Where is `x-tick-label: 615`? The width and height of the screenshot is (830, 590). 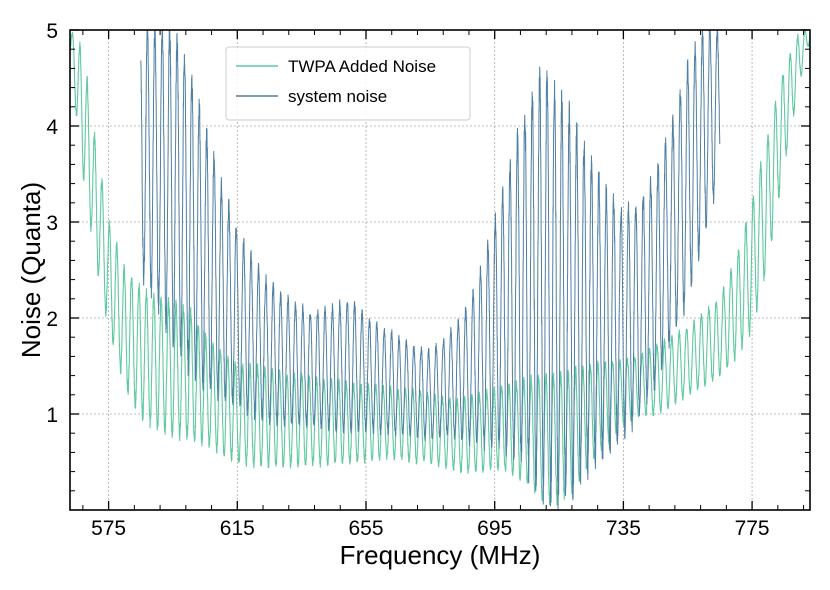
x-tick-label: 615 is located at coordinates (237, 528).